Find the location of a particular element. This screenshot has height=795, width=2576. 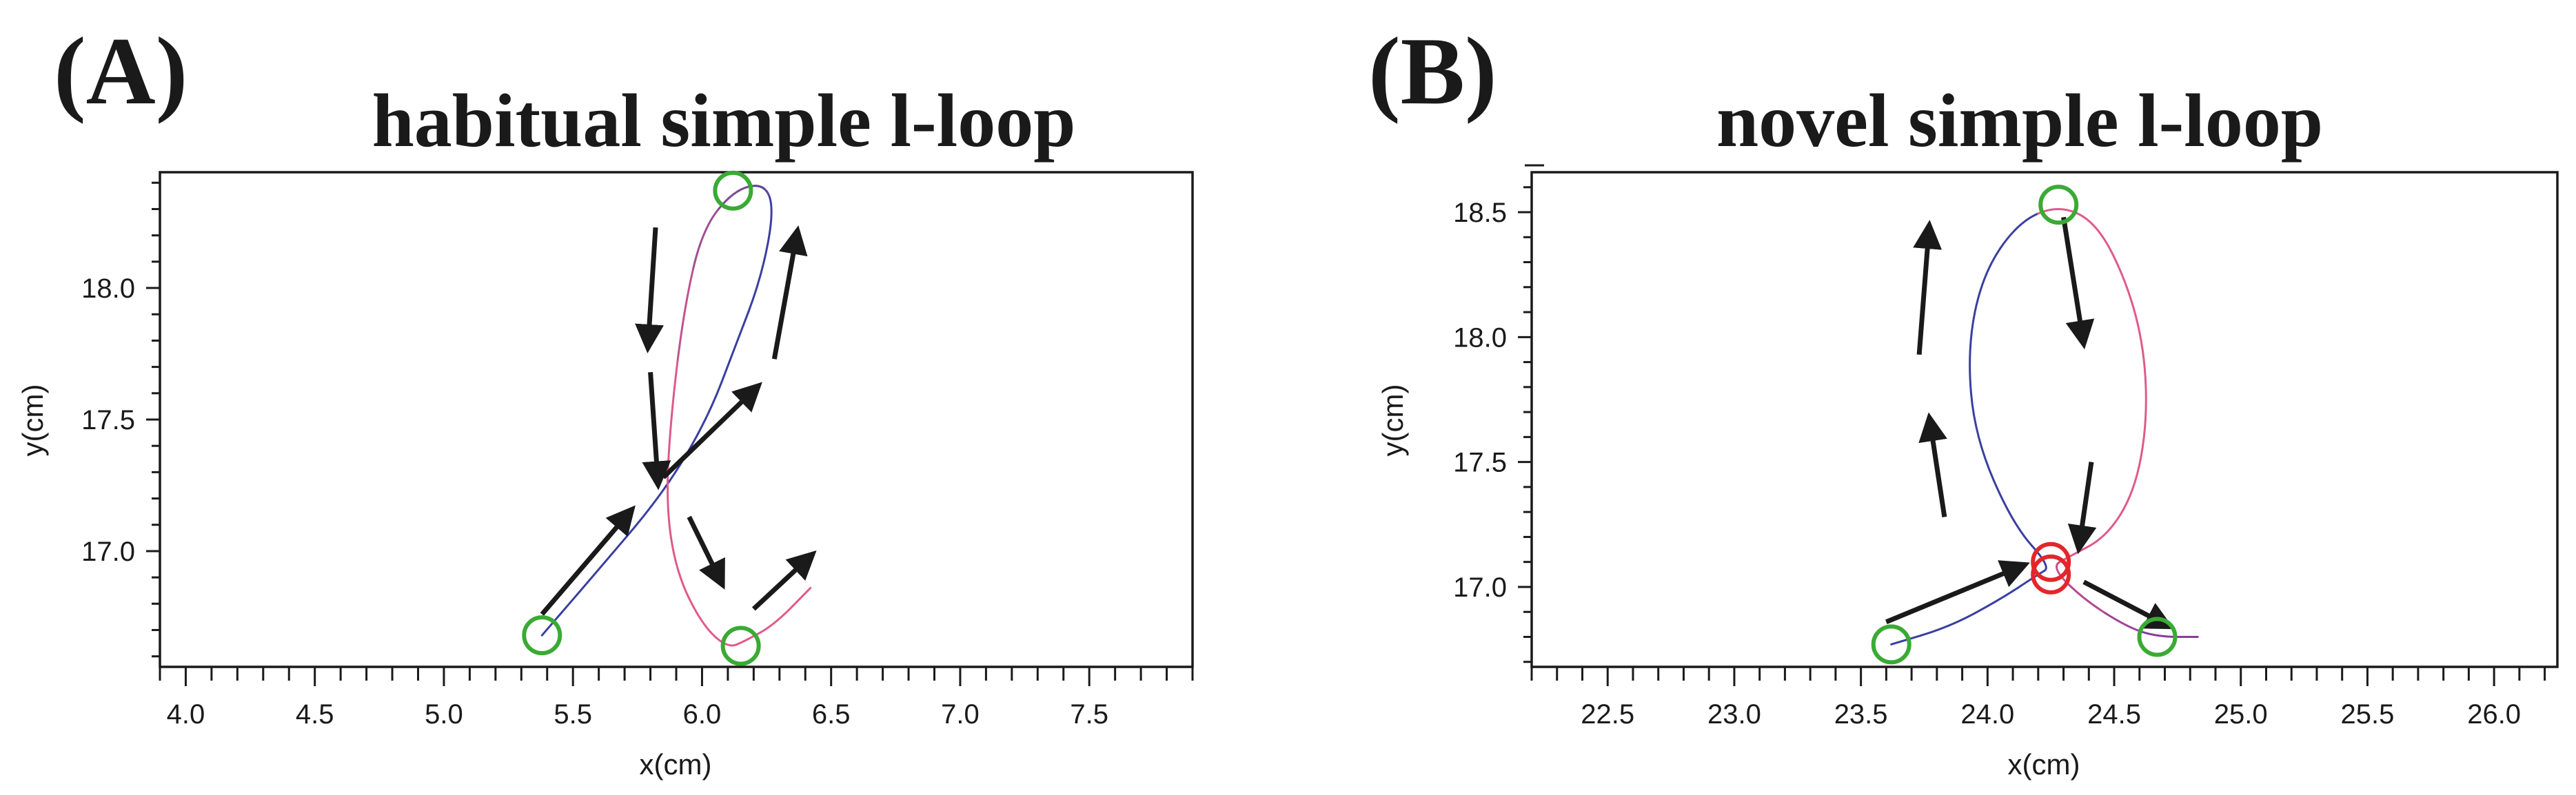

x-tick-label: 25.5 is located at coordinates (2368, 714).